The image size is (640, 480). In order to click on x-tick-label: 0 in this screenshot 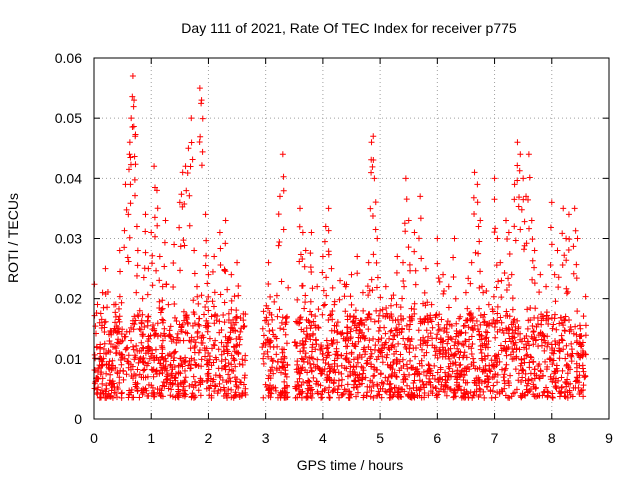, I will do `click(94, 438)`.